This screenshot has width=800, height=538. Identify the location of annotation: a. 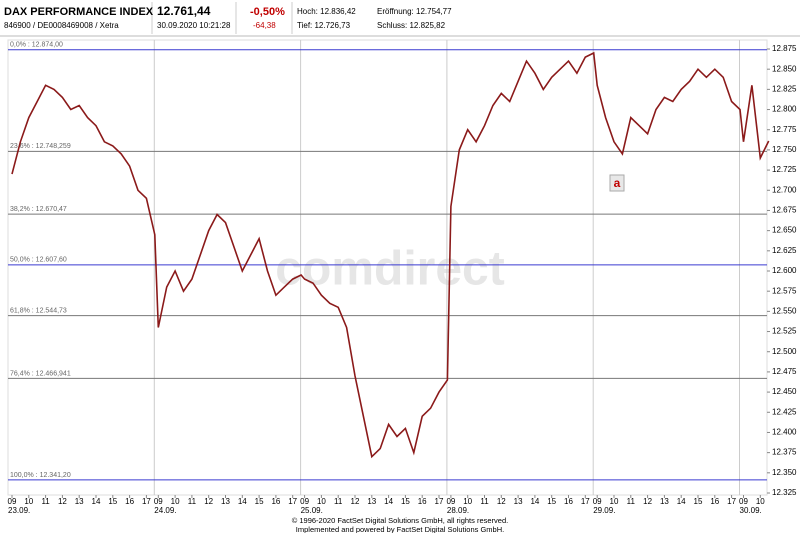
(617, 183).